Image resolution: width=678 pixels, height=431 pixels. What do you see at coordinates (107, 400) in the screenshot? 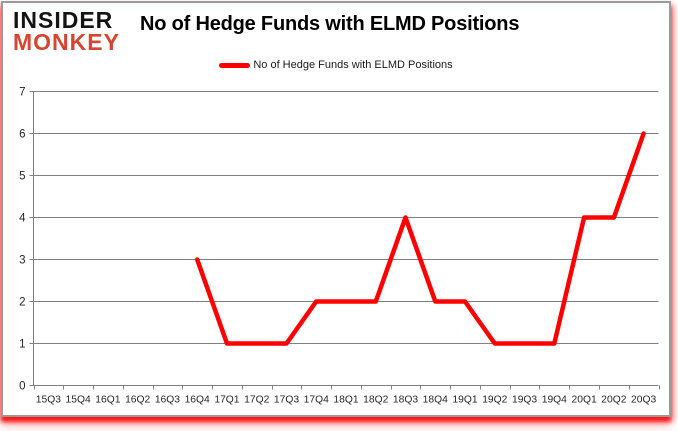
I see `svg-text: 16Q1` at bounding box center [107, 400].